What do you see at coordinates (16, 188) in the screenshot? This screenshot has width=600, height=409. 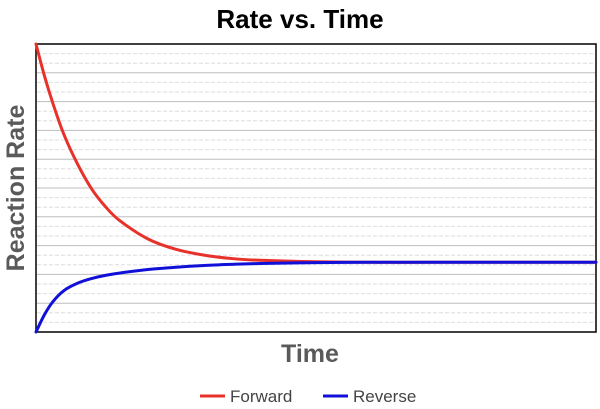 I see `y-axis-label: Reaction Rate` at bounding box center [16, 188].